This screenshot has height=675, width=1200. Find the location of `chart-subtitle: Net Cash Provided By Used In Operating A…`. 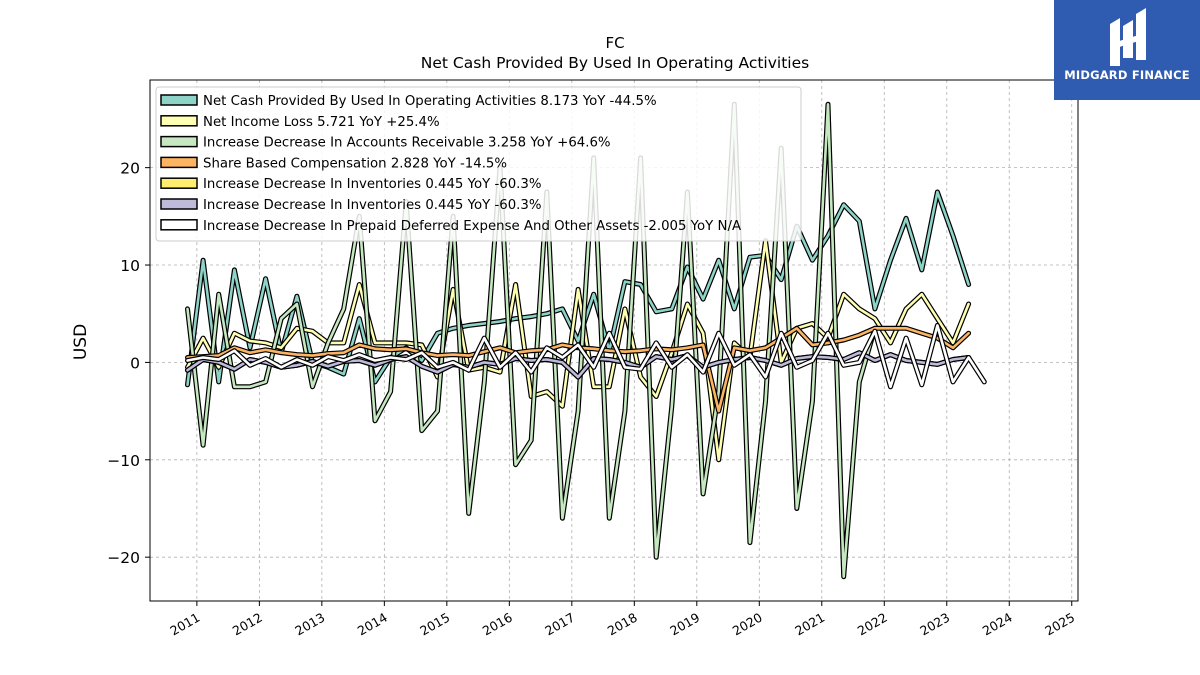

chart-subtitle: Net Cash Provided By Used In Operating A… is located at coordinates (615, 63).